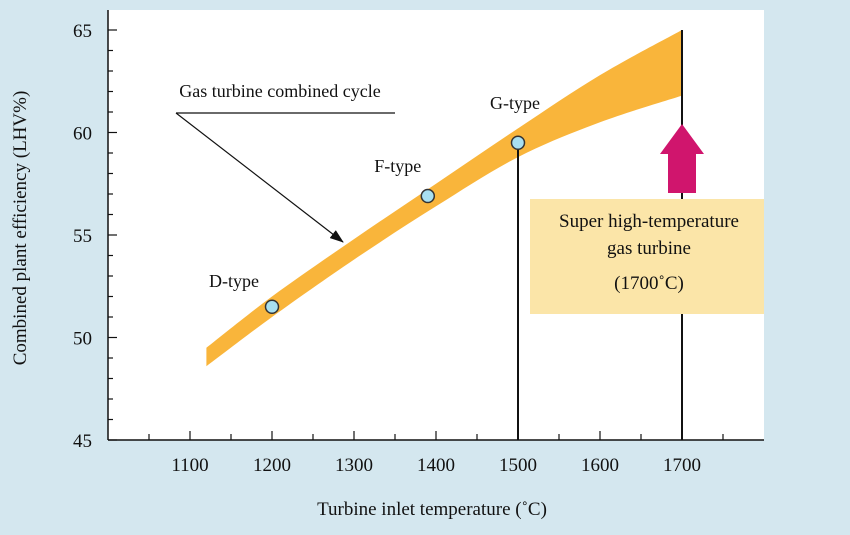 This screenshot has height=535, width=850. Describe the element at coordinates (354, 465) in the screenshot. I see `x-tick-label: 1300` at that location.